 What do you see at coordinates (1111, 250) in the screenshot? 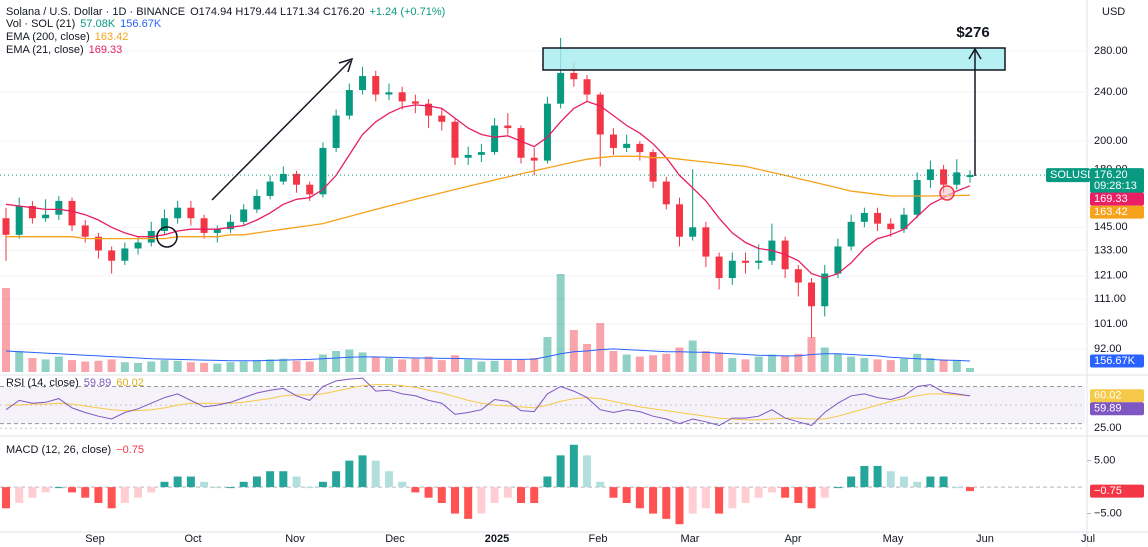
I see `y-tick-label: 133.00` at bounding box center [1111, 250].